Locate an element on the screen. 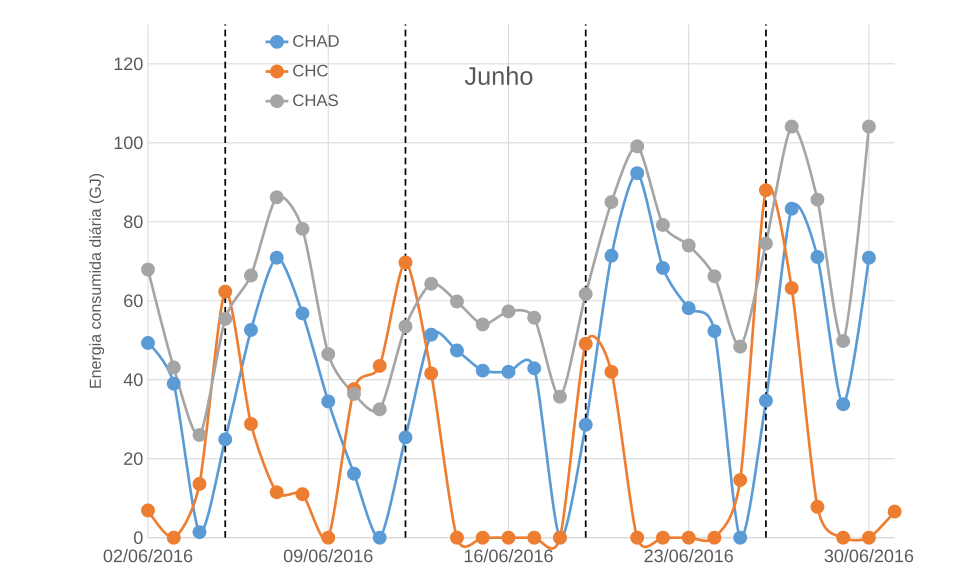  x-tick-label: 30/06/2016 is located at coordinates (869, 555).